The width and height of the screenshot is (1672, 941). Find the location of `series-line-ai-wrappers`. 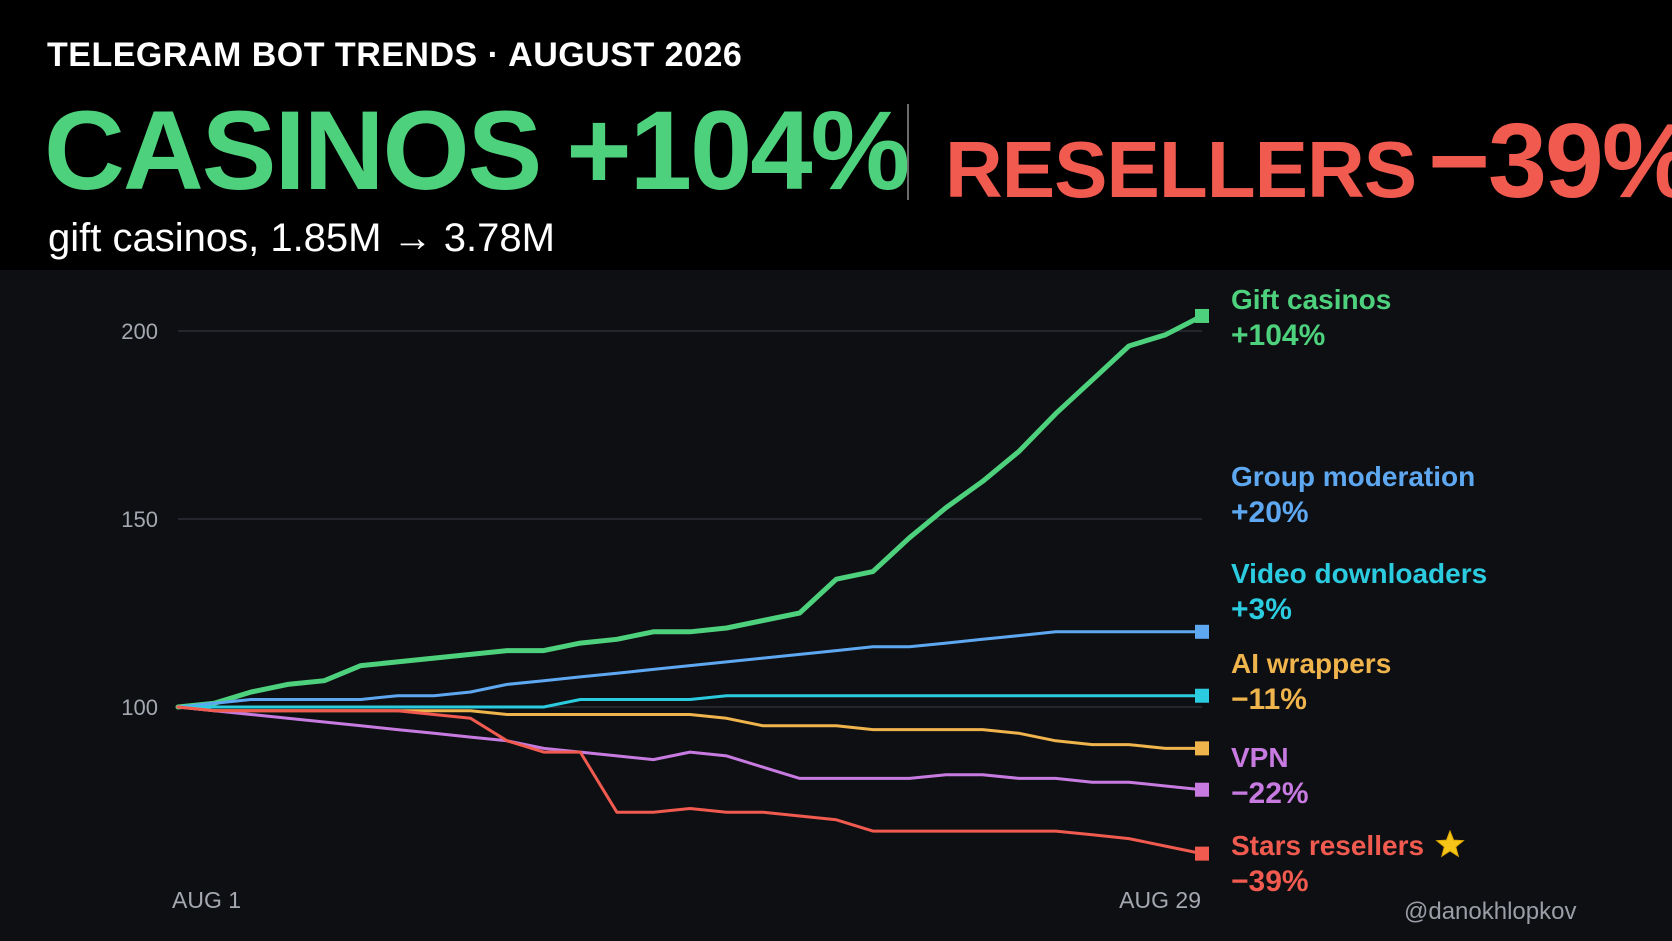

series-line-ai-wrappers is located at coordinates (690, 727).